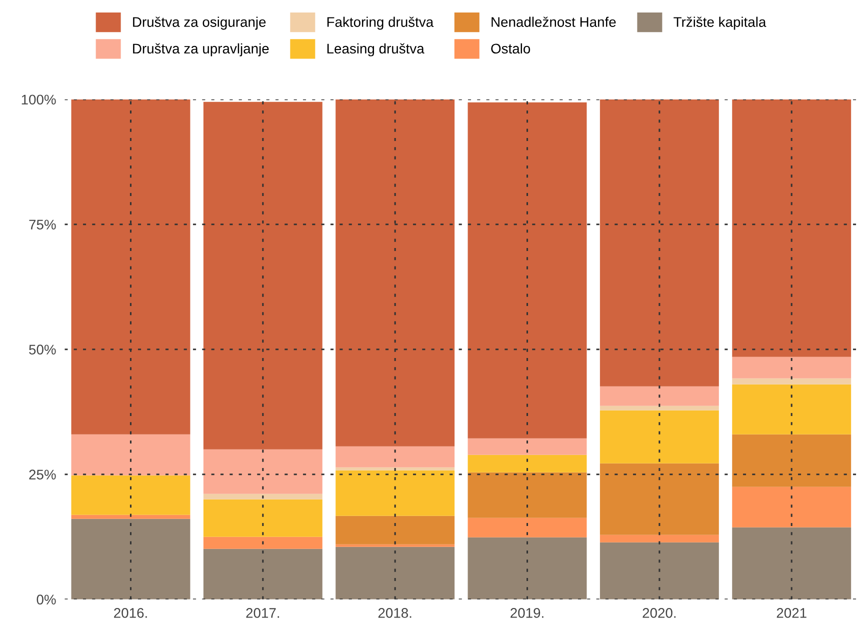  What do you see at coordinates (201, 49) in the screenshot?
I see `legend-label: Društva za upravljanje` at bounding box center [201, 49].